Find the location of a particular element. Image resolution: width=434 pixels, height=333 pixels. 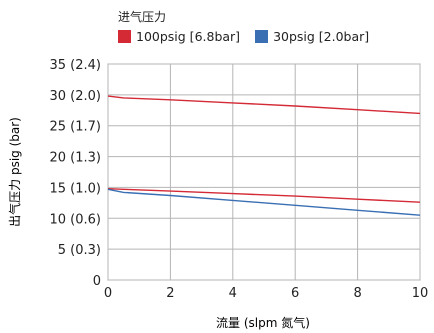

x-tick-label: 2 is located at coordinates (170, 293).